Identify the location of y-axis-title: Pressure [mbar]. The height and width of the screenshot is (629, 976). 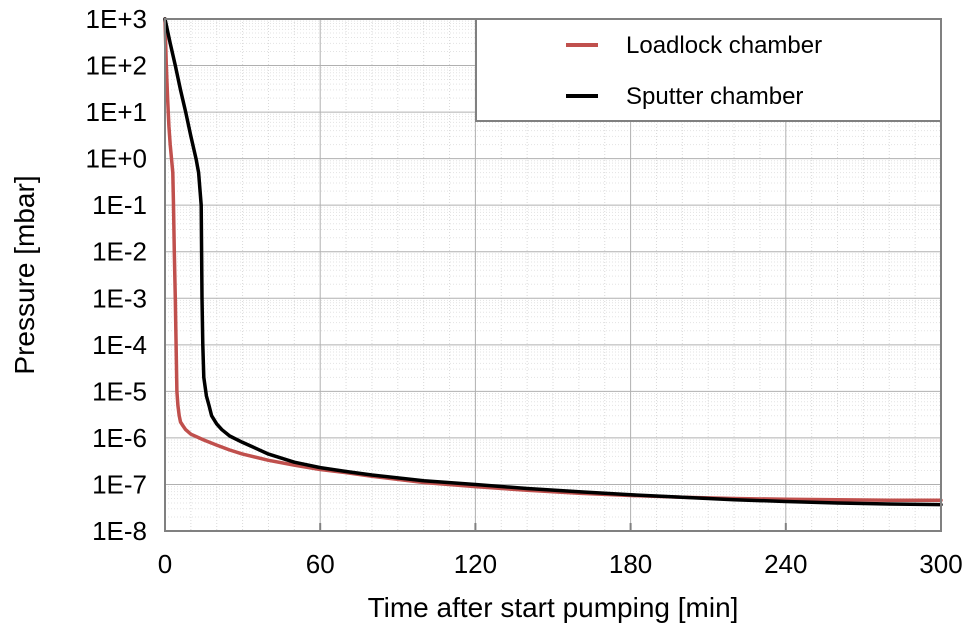
(24, 274).